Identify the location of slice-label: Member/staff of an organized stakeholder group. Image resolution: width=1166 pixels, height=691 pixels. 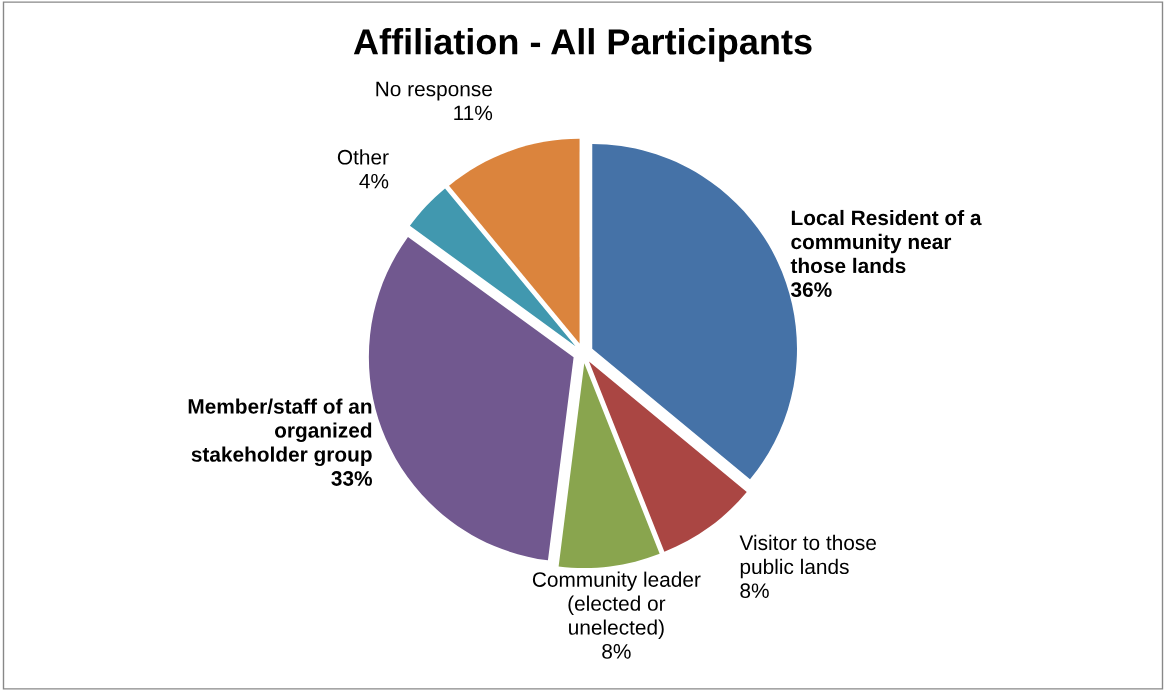
(280, 432).